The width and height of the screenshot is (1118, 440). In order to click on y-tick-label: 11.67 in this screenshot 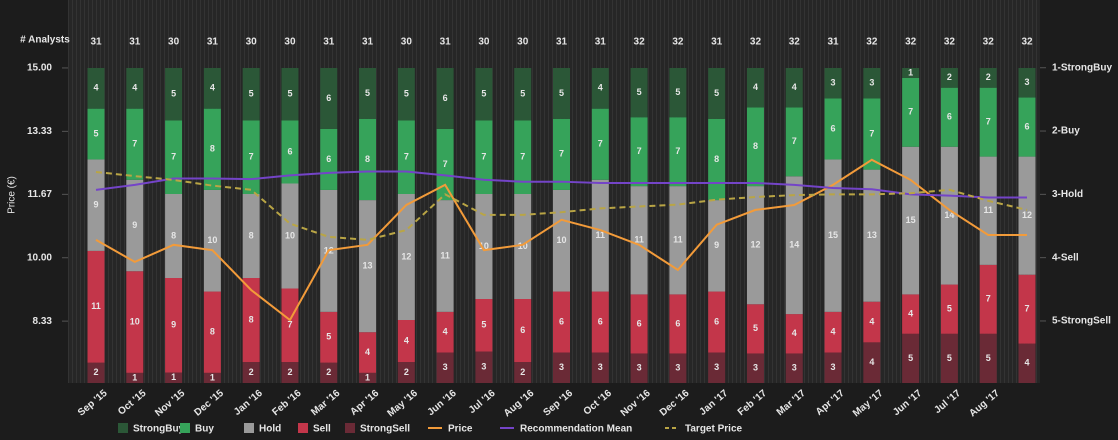, I will do `click(40, 194)`.